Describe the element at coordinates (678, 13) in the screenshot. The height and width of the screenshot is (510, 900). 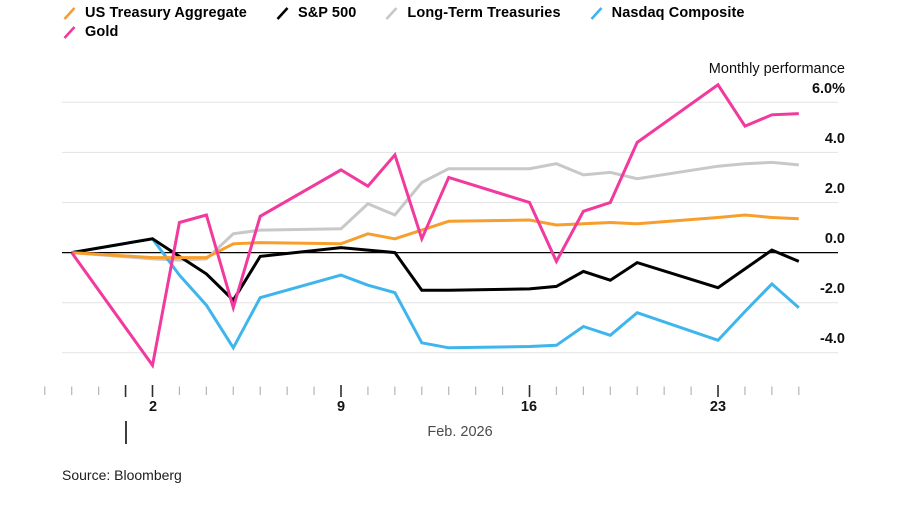
I see `legend-label: Nasdaq Composite` at that location.